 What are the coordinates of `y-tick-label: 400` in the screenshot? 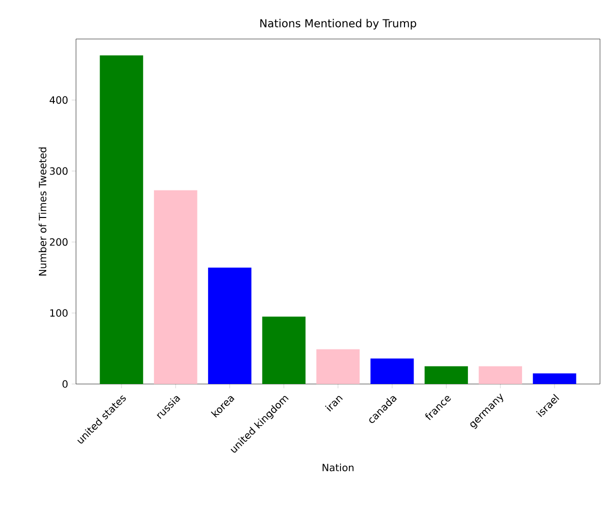 It's located at (59, 100).